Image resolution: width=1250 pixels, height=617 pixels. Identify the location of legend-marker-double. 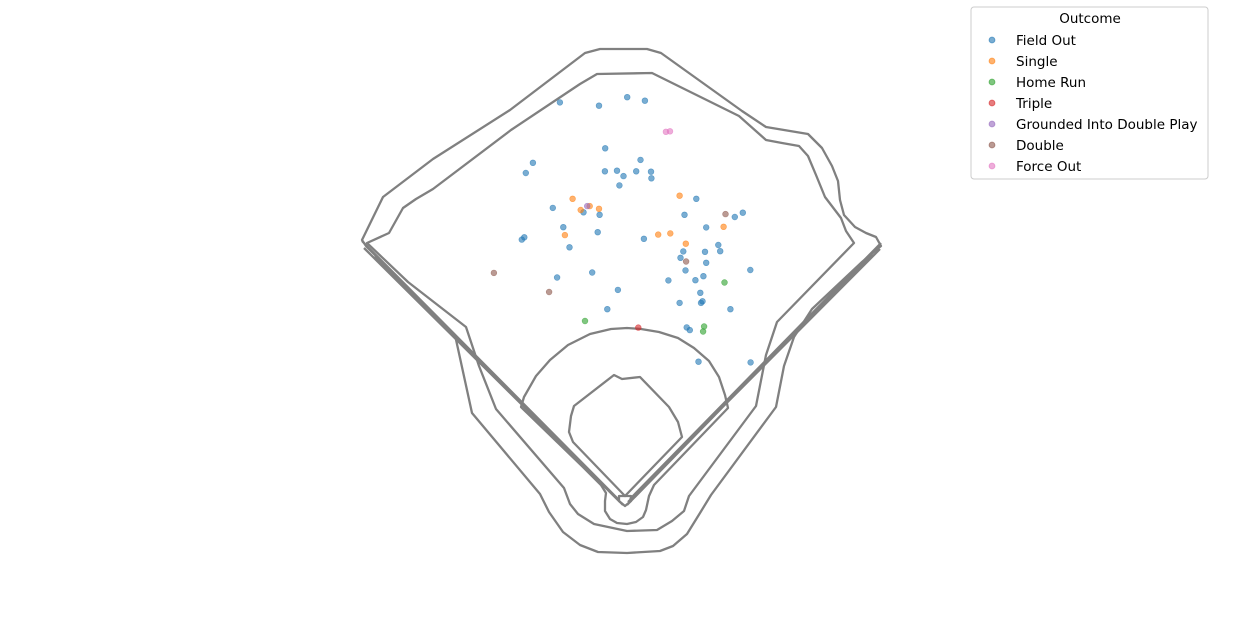
(992, 145).